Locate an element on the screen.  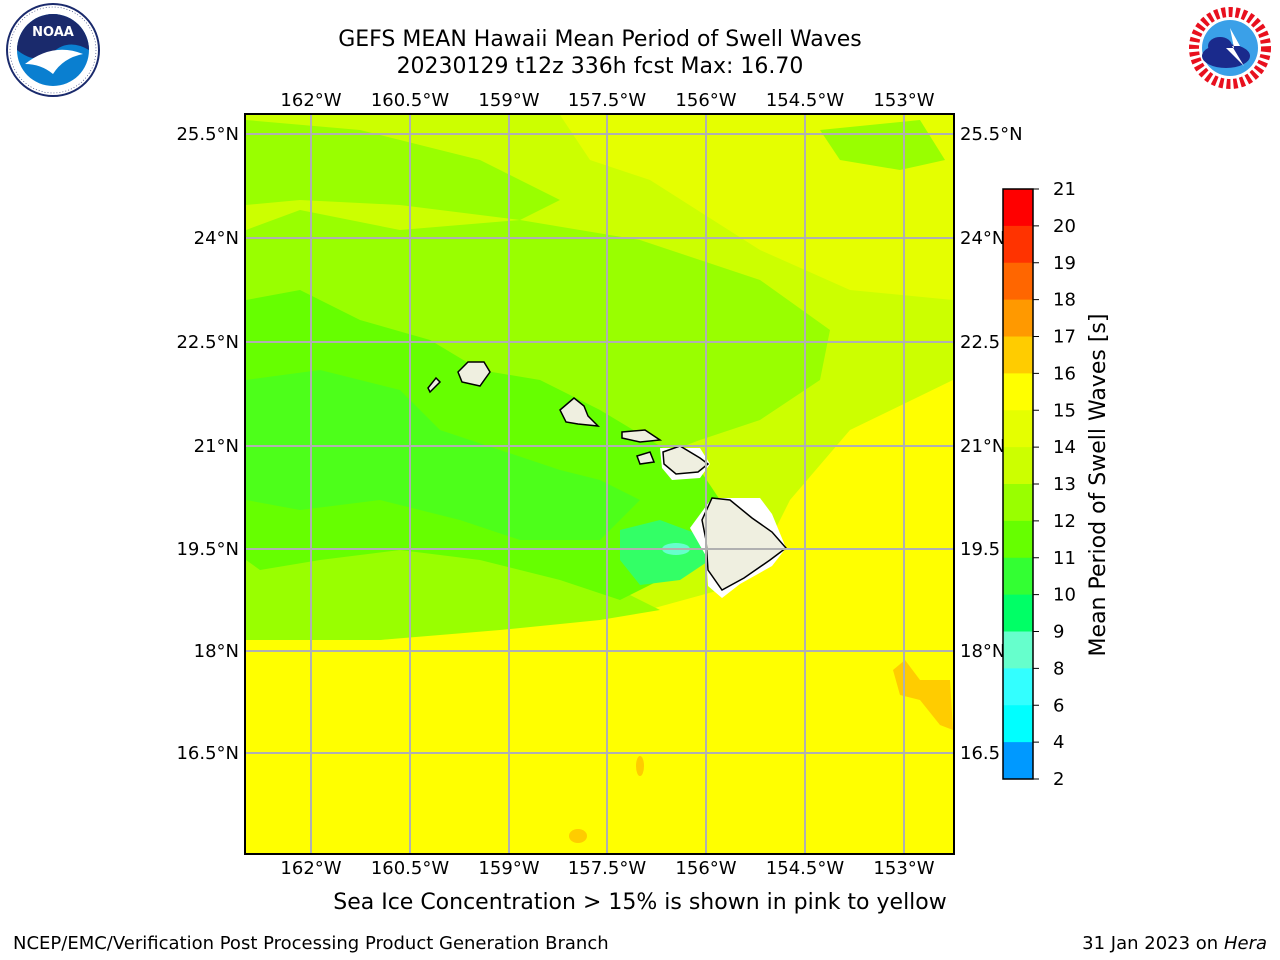
colorbar-tick-label: 19 is located at coordinates (1064, 263).